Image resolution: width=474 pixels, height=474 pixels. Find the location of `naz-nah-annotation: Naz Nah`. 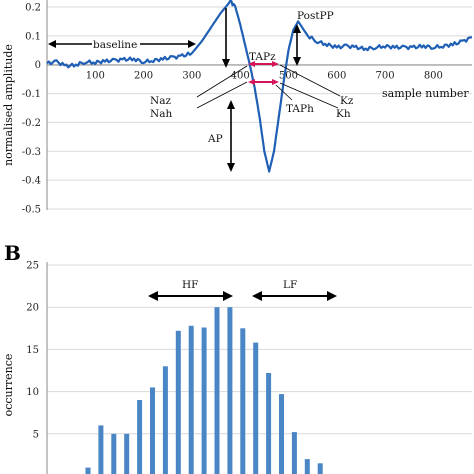

naz-nah-annotation: Naz Nah is located at coordinates (199, 92).